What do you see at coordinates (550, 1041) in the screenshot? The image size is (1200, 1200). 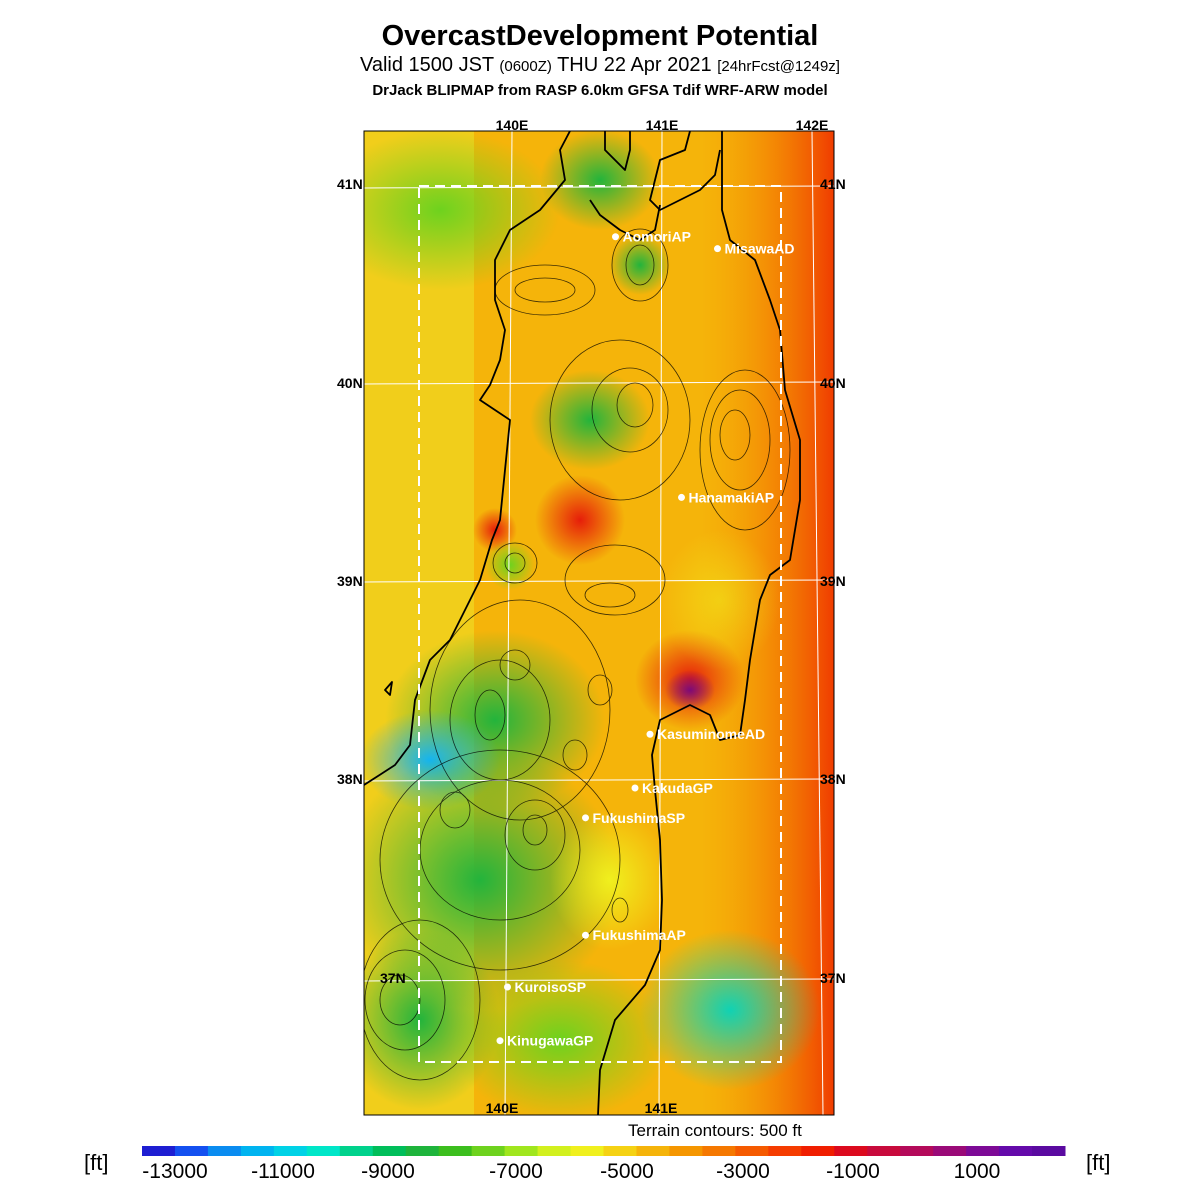 I see `station-label: KinugawaGP` at bounding box center [550, 1041].